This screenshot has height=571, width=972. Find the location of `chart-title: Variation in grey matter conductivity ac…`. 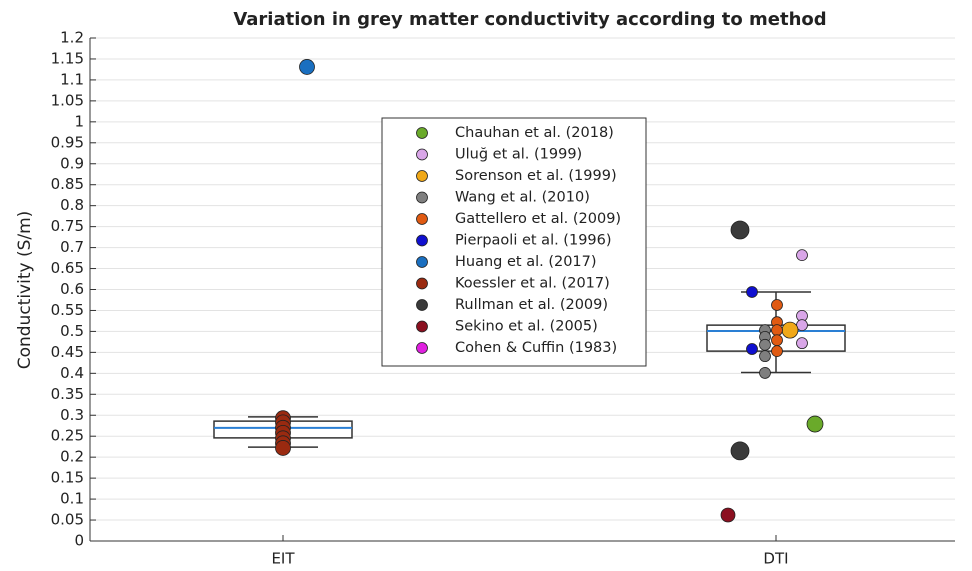

chart-title: Variation in grey matter conductivity ac… is located at coordinates (529, 19).